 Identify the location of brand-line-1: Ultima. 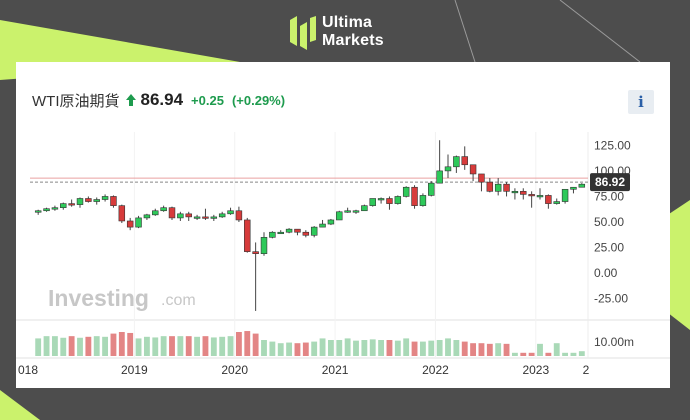
(347, 22).